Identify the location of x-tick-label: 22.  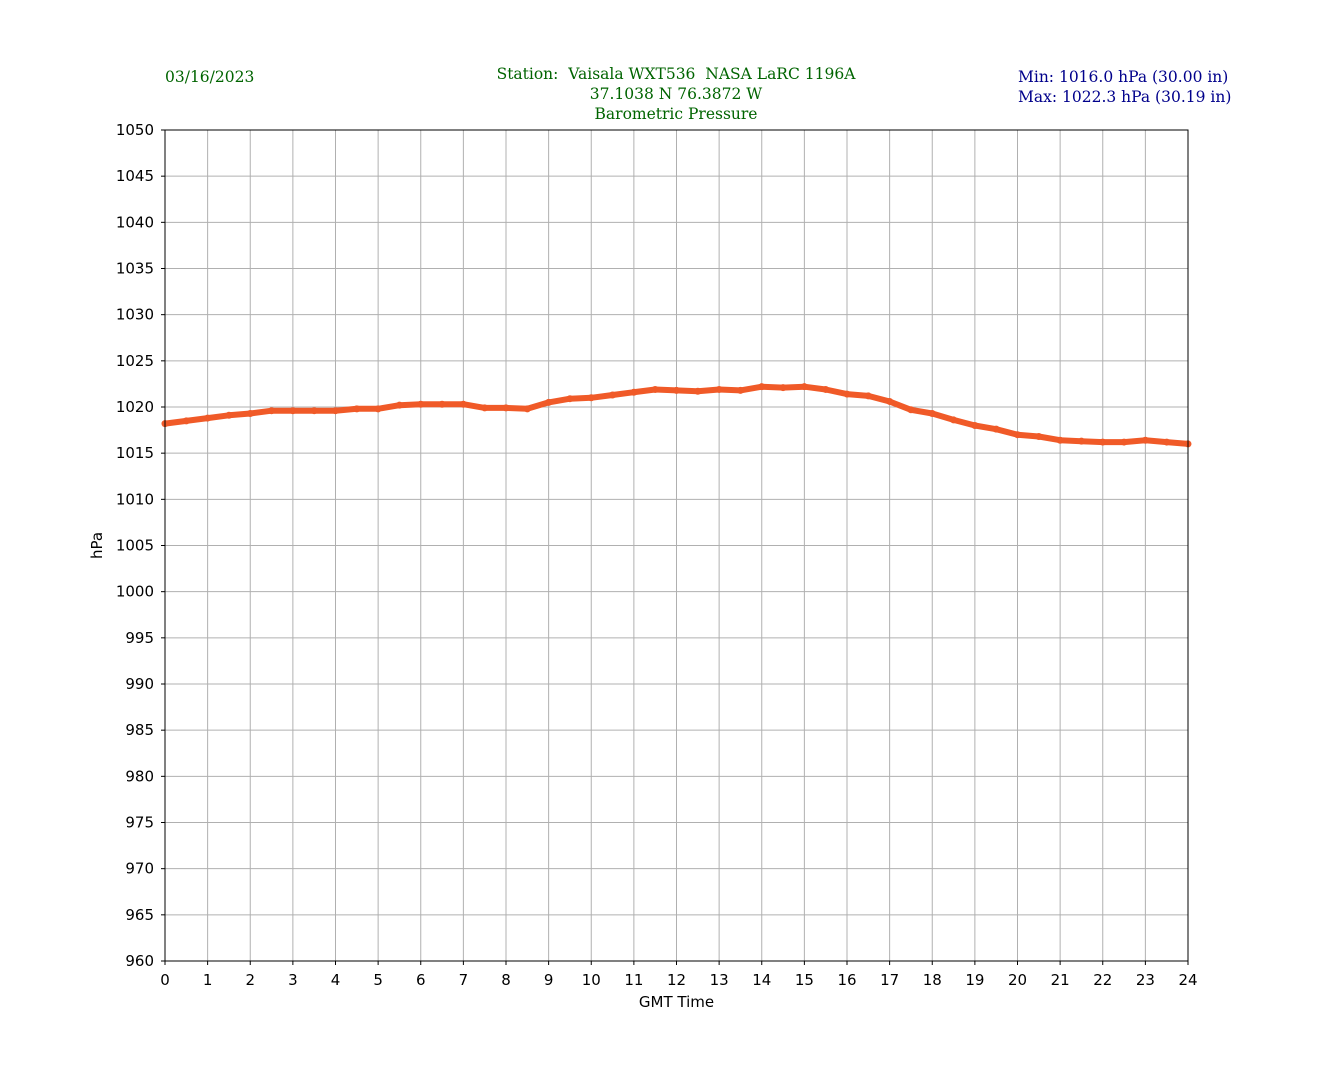
(1102, 980).